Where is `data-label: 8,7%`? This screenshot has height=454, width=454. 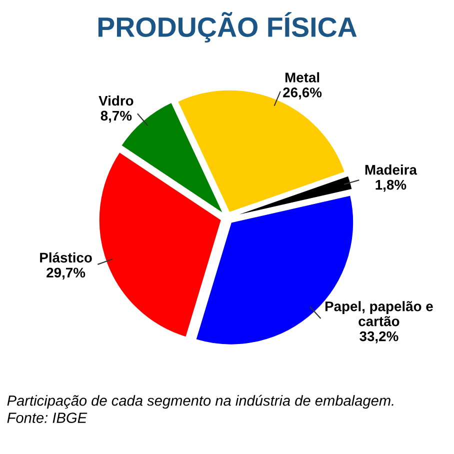 data-label: 8,7% is located at coordinates (116, 116).